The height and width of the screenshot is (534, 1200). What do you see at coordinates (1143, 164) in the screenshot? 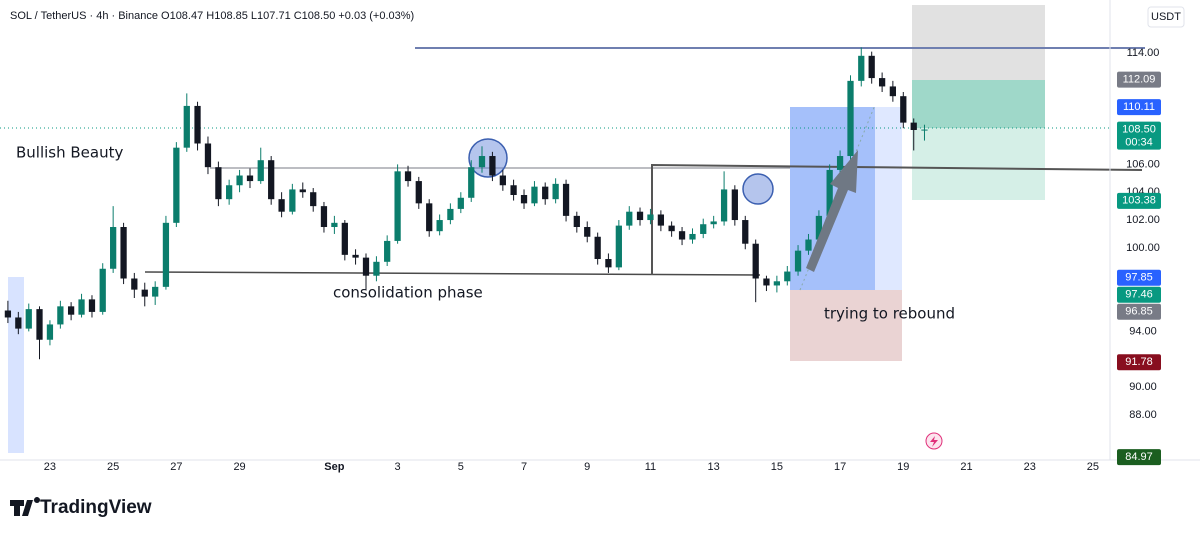
I see `y-tick-label: 106.00` at bounding box center [1143, 164].